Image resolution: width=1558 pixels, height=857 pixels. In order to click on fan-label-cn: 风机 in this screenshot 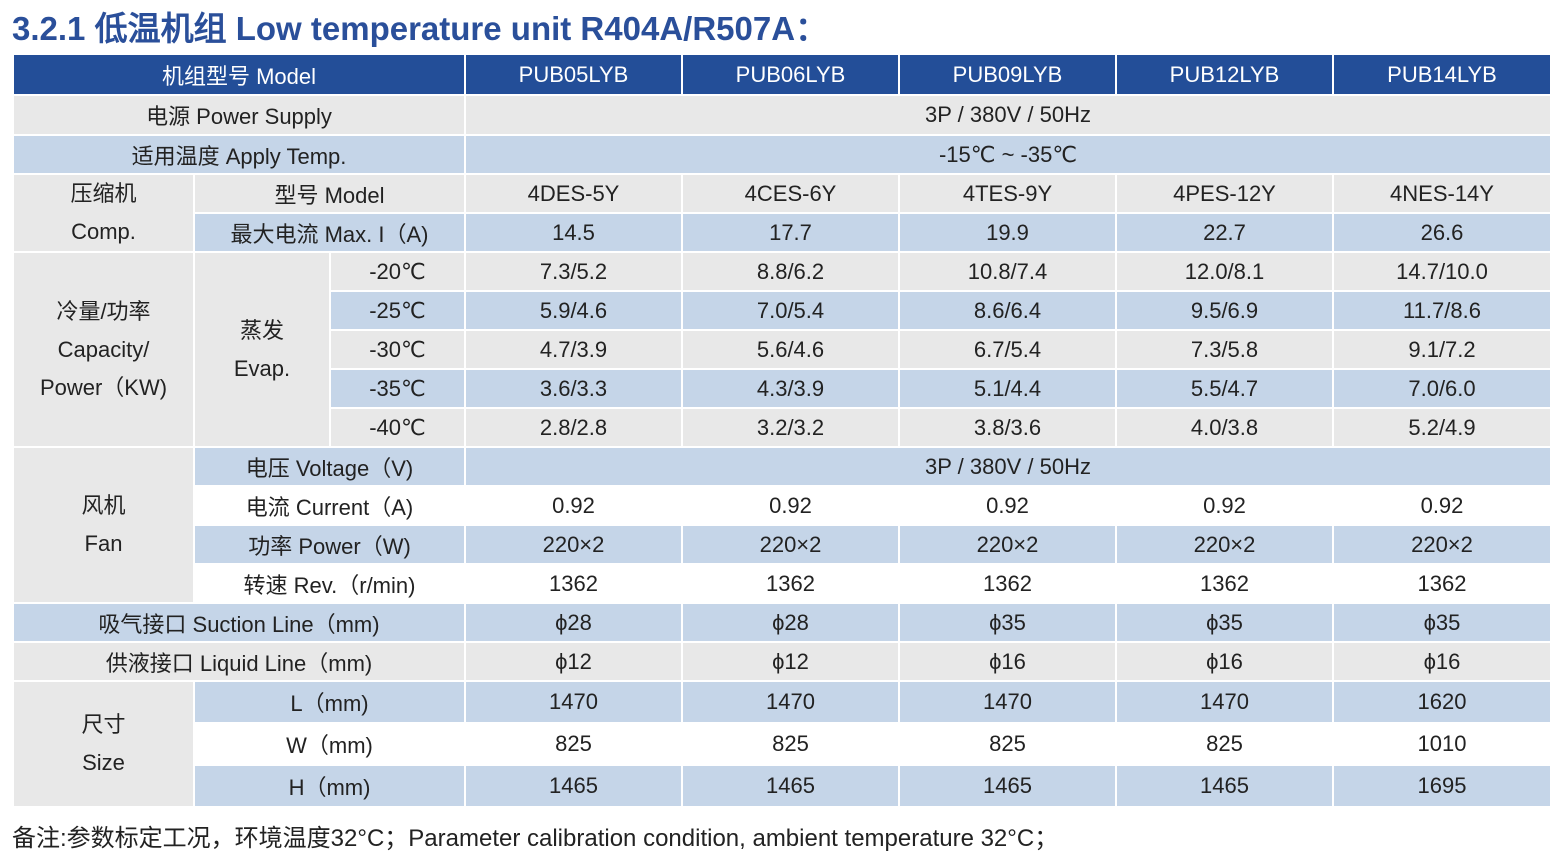, I will do `click(103, 505)`.